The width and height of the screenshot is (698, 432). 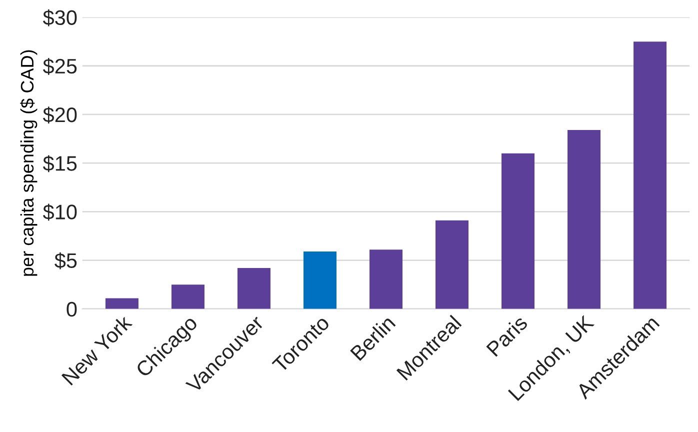 I want to click on y-tick-label: $5, so click(x=65, y=261).